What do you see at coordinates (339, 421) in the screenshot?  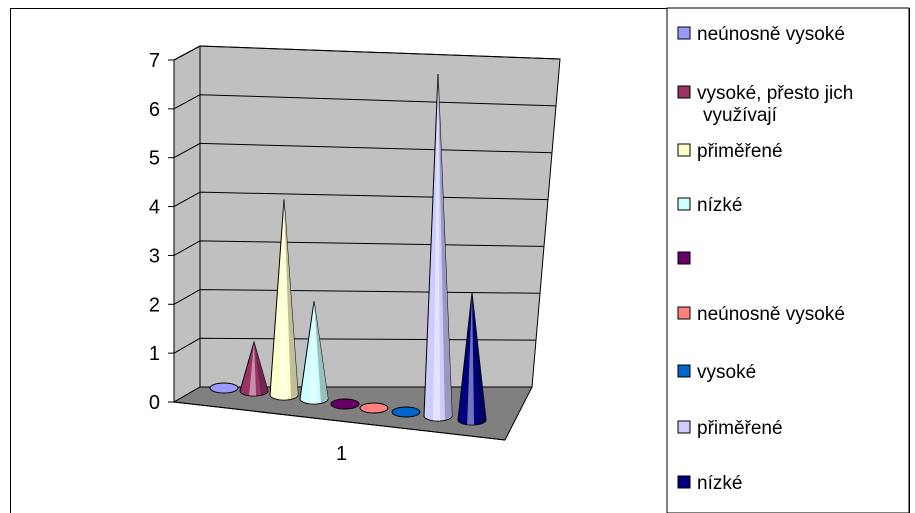 I see `x-axis` at bounding box center [339, 421].